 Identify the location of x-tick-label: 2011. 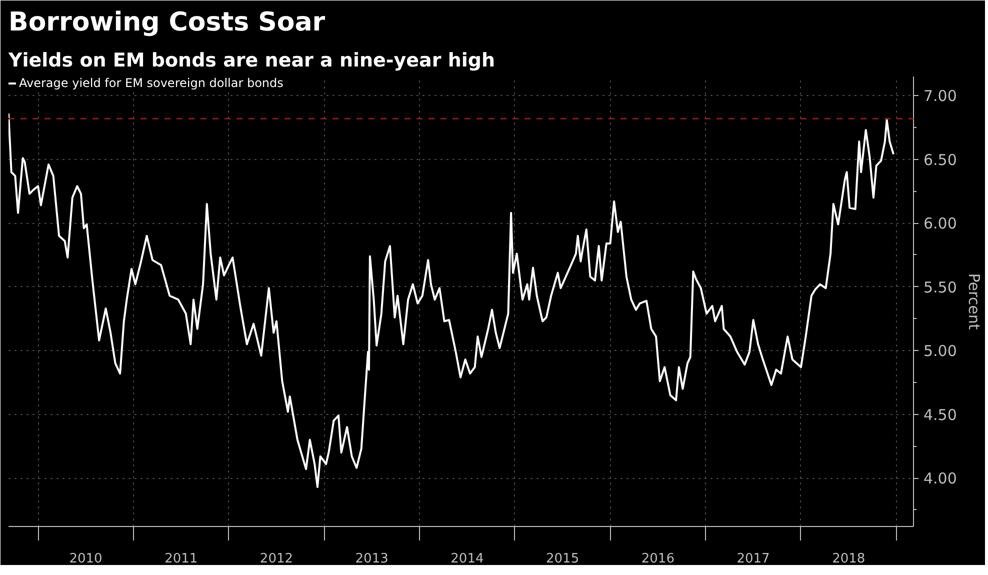
(181, 559).